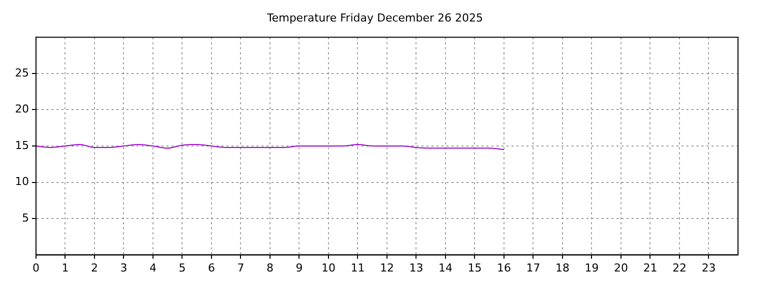 The width and height of the screenshot is (768, 288). What do you see at coordinates (182, 267) in the screenshot?
I see `x-tick-label: 5` at bounding box center [182, 267].